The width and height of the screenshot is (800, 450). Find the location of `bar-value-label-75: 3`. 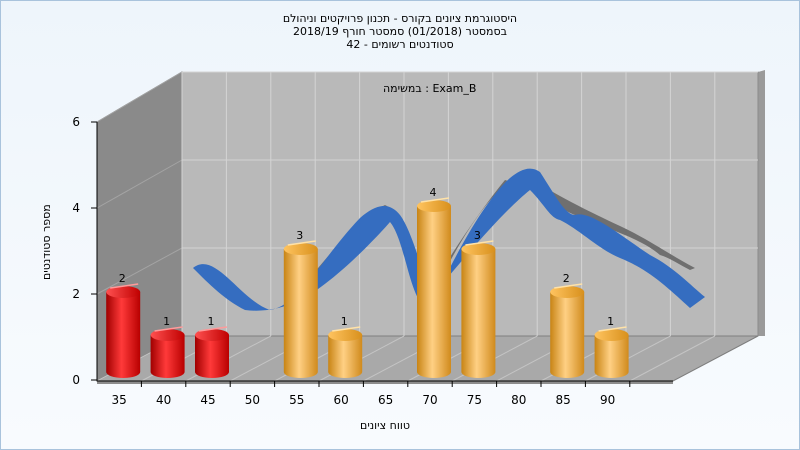

bar-value-label-75: 3 is located at coordinates (477, 235).